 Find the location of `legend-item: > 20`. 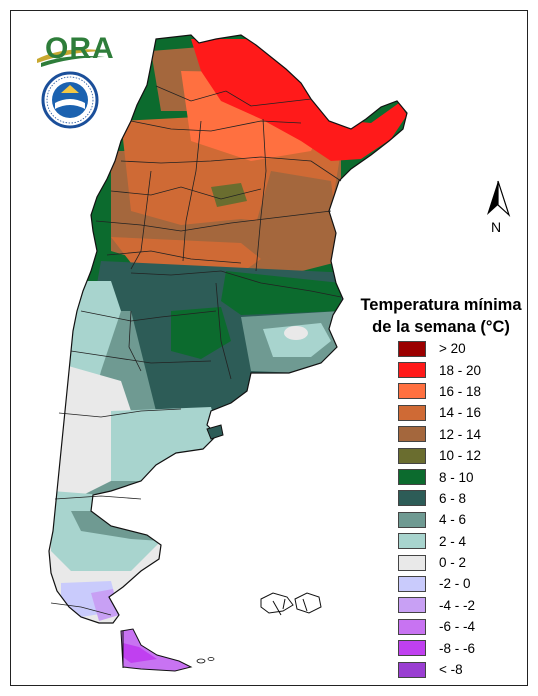

legend-item: > 20 is located at coordinates (439, 348).